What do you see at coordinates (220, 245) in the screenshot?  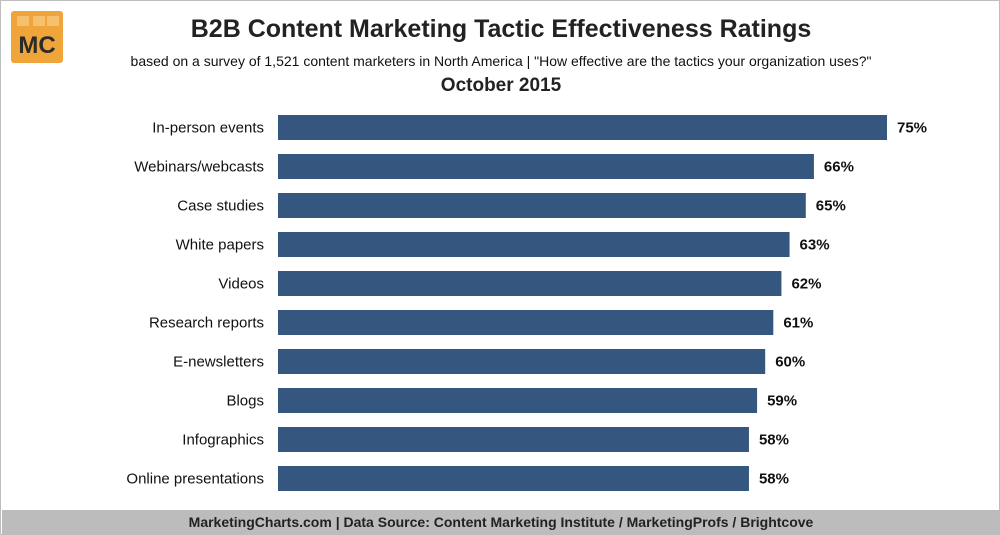 I see `category-label: White papers` at bounding box center [220, 245].